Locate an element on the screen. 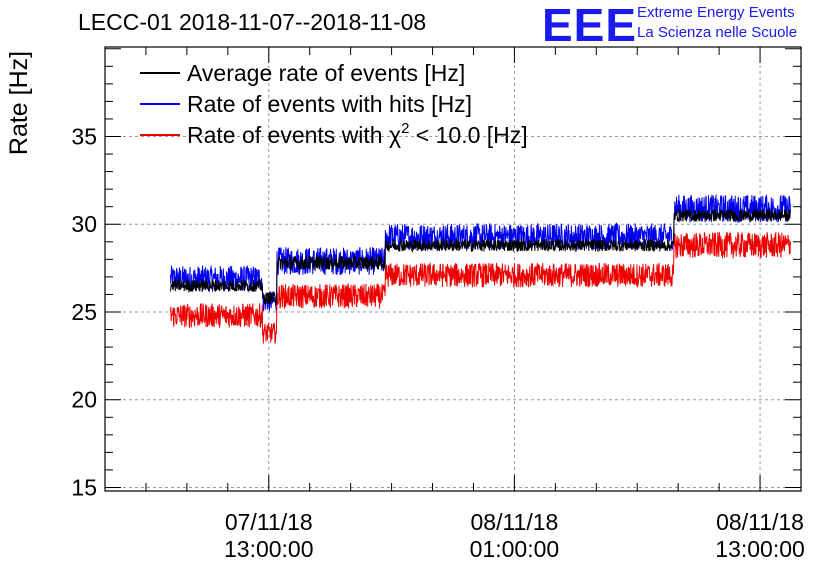 The image size is (836, 572). logo-line-2: La Scienza nelle Scuole is located at coordinates (717, 32).